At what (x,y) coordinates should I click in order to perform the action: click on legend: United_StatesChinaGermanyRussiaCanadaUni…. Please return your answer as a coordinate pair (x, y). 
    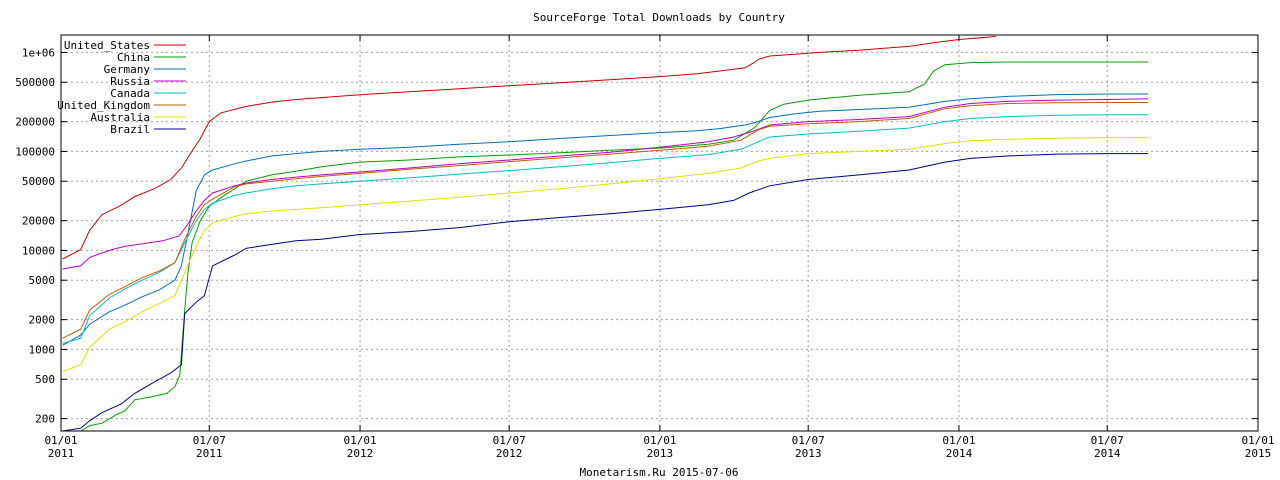
    Looking at the image, I should click on (121, 87).